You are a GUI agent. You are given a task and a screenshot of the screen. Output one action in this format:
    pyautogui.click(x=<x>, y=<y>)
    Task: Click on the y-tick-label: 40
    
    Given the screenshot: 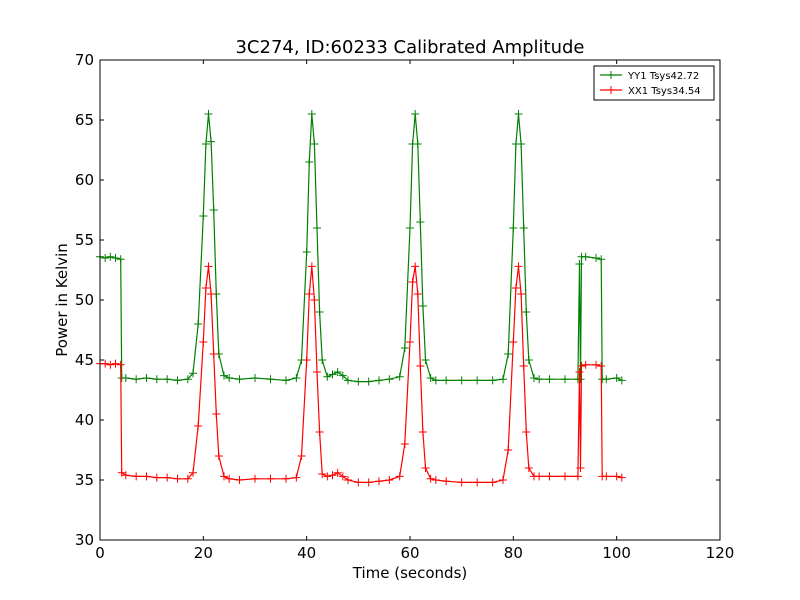 What is the action you would take?
    pyautogui.click(x=84, y=420)
    